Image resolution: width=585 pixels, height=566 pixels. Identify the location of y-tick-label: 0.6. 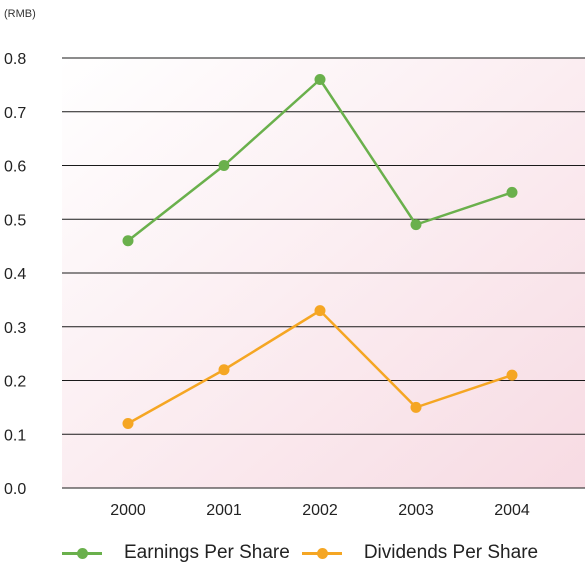
(15, 167).